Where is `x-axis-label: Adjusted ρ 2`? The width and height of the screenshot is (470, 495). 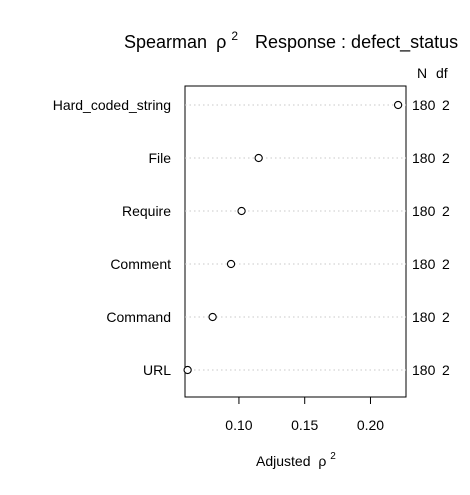 x-axis-label: Adjusted ρ 2 is located at coordinates (296, 460).